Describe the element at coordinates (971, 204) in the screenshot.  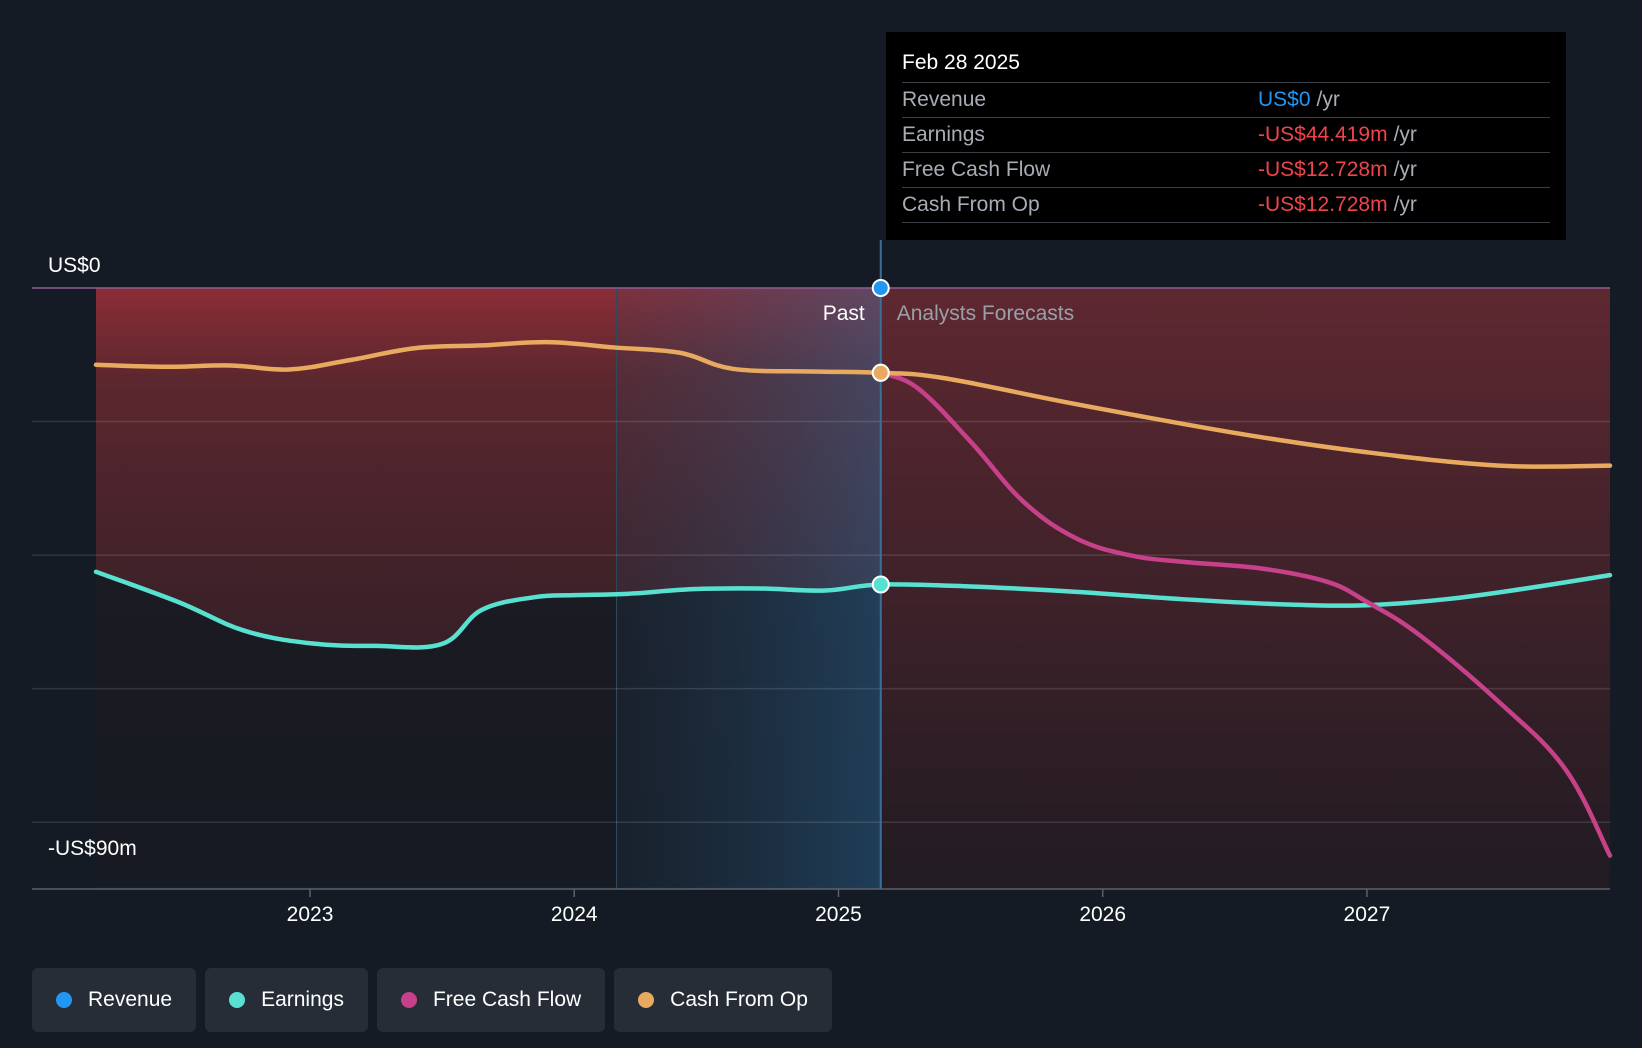
I see `tooltip-label: Cash From Op` at that location.